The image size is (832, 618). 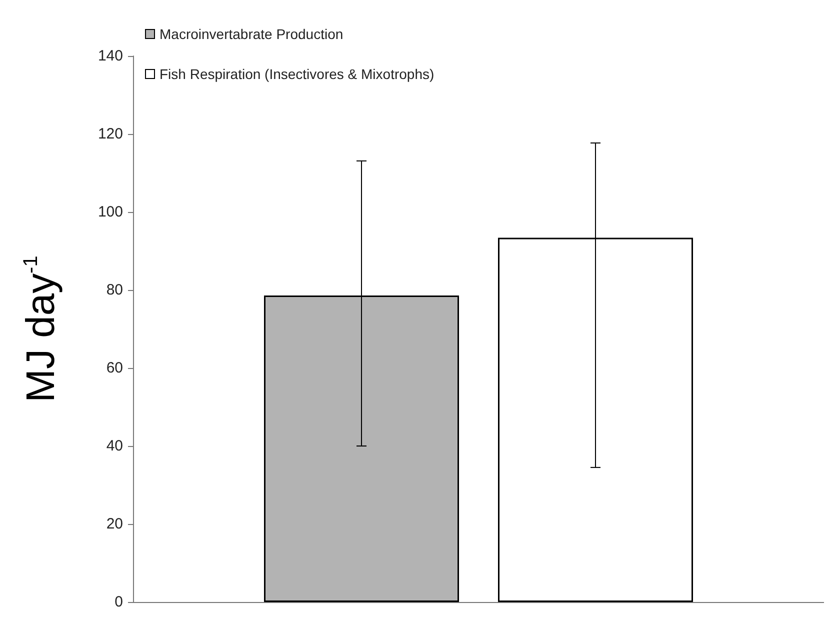 What do you see at coordinates (297, 74) in the screenshot?
I see `legend-label: Fish Respiration (Insectivores & Mixotrophs)` at bounding box center [297, 74].